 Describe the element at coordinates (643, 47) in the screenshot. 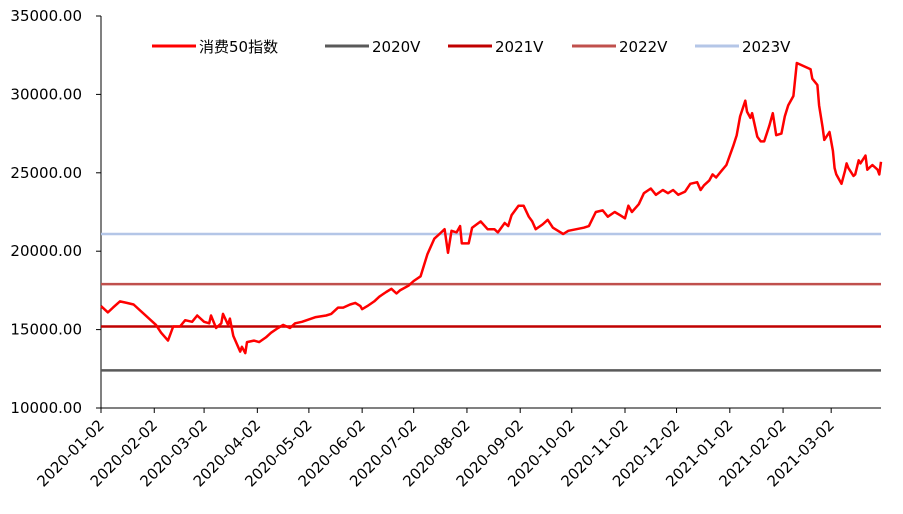

I see `legend-label: 2022V` at that location.